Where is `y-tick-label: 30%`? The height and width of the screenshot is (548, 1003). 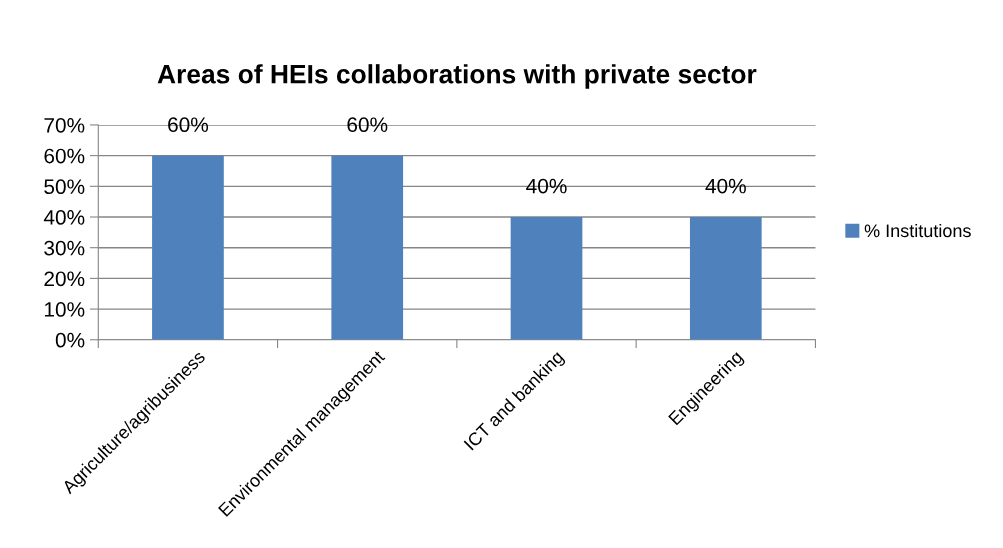
y-tick-label: 30% is located at coordinates (64, 248).